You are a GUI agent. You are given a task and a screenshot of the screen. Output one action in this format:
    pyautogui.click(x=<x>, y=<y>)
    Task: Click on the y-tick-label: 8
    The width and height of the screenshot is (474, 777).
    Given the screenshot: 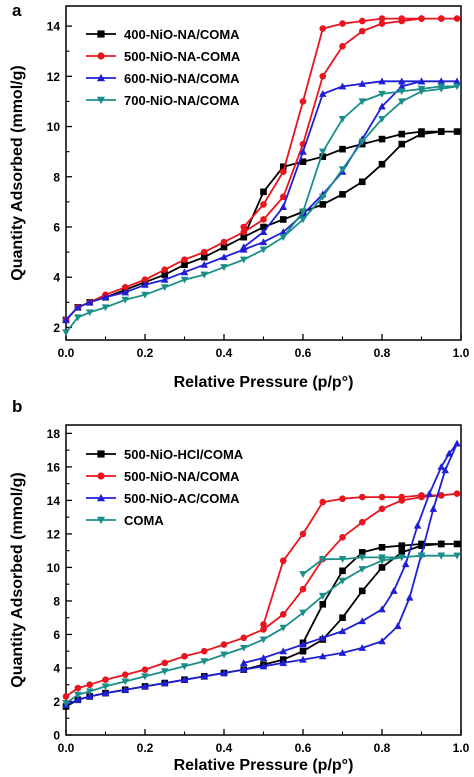 What is the action you would take?
    pyautogui.click(x=56, y=177)
    